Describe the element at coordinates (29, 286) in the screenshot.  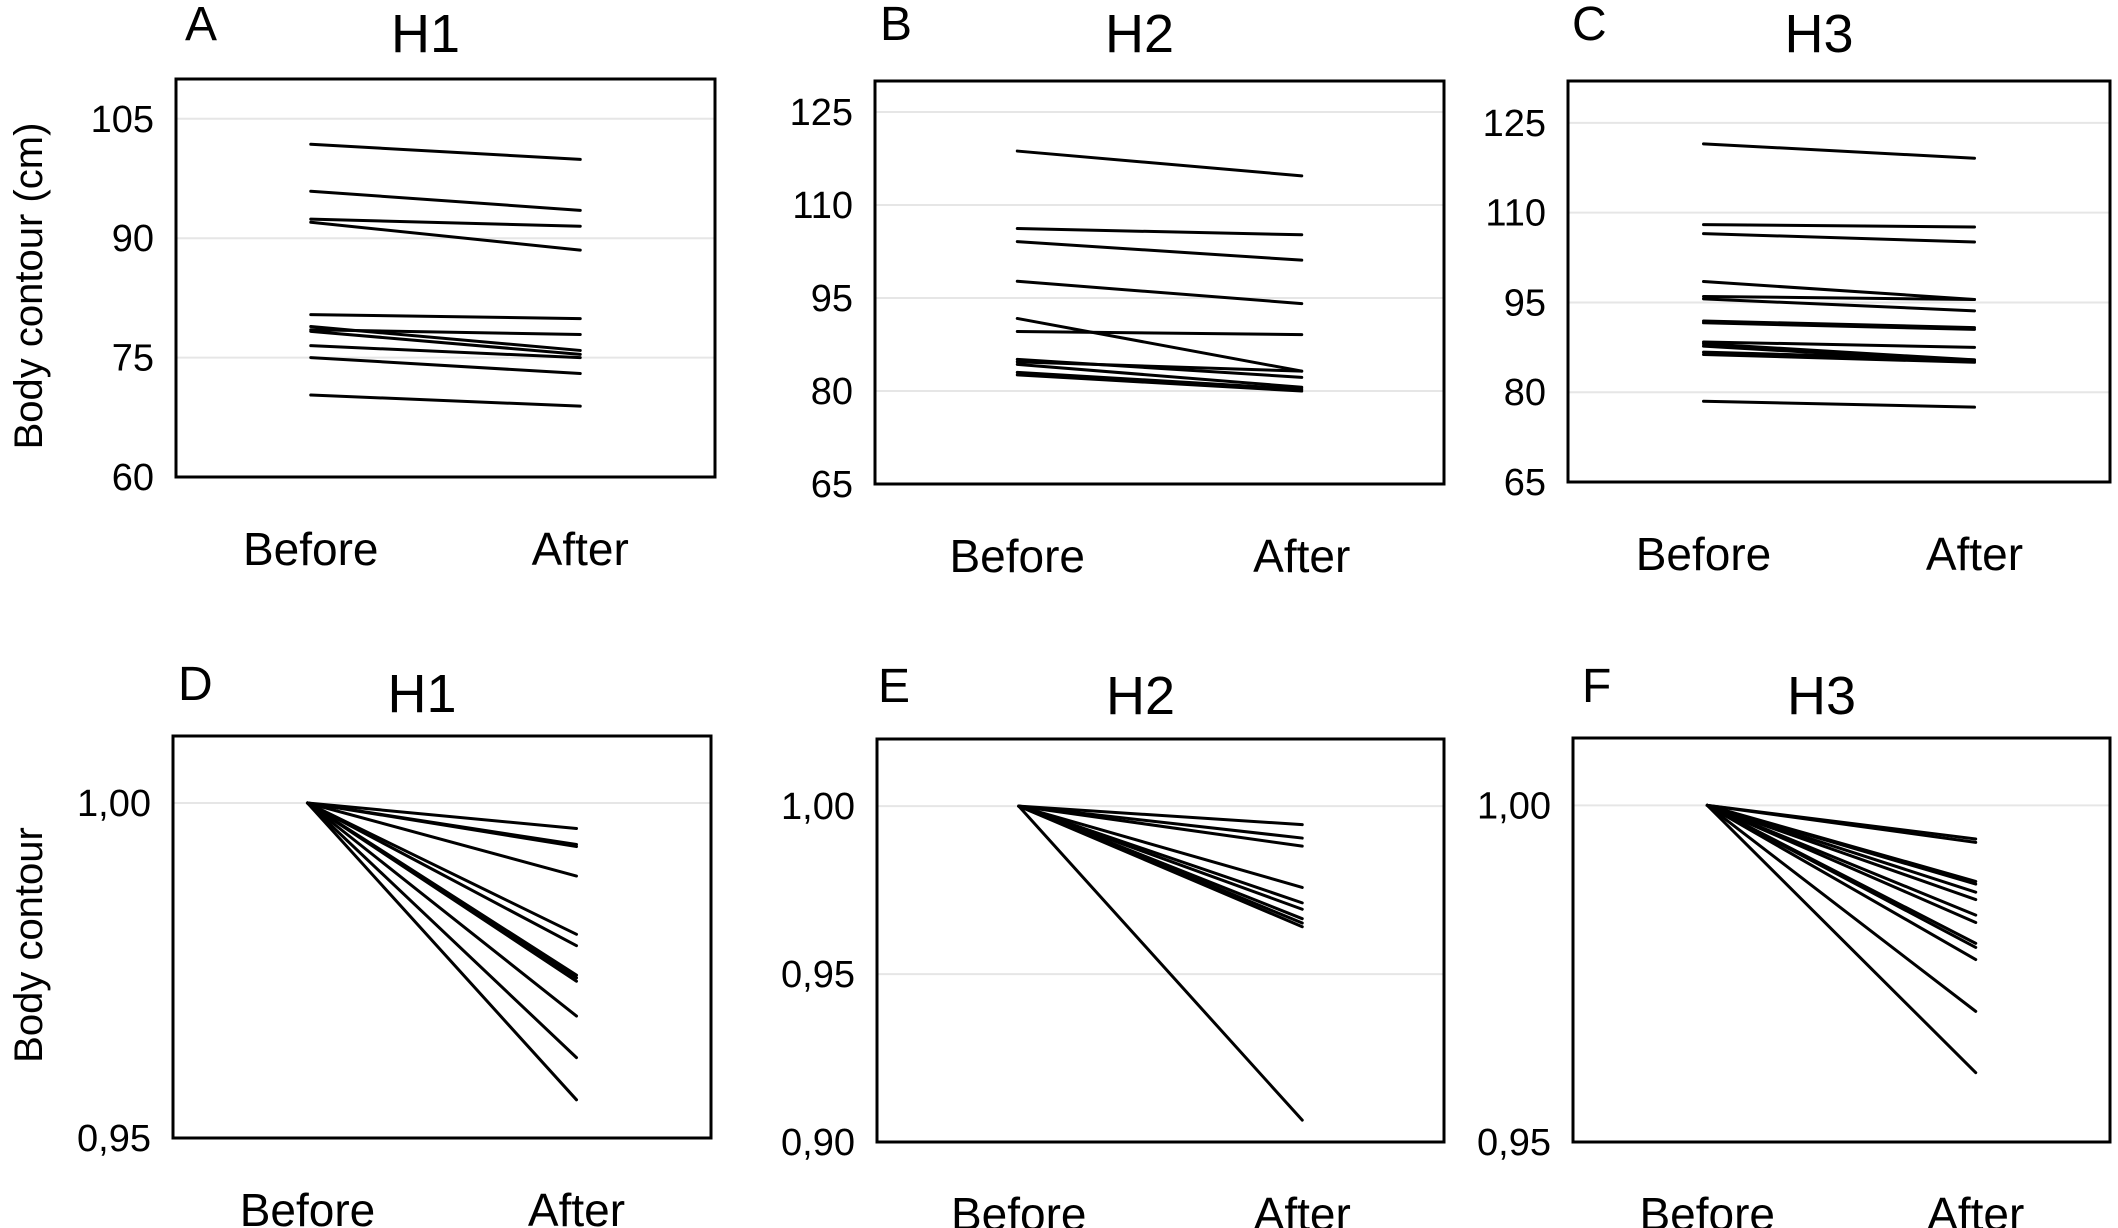
I see `y-axis-label: Body contour (cm)` at that location.